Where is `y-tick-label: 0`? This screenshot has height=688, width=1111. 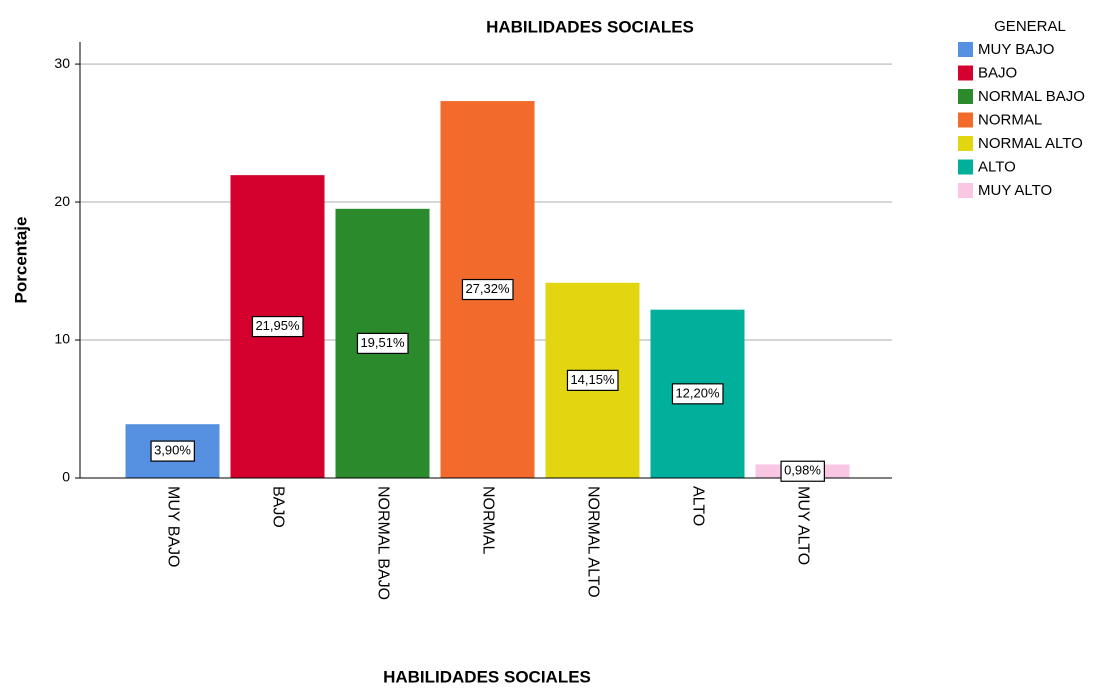
y-tick-label: 0 is located at coordinates (66, 477).